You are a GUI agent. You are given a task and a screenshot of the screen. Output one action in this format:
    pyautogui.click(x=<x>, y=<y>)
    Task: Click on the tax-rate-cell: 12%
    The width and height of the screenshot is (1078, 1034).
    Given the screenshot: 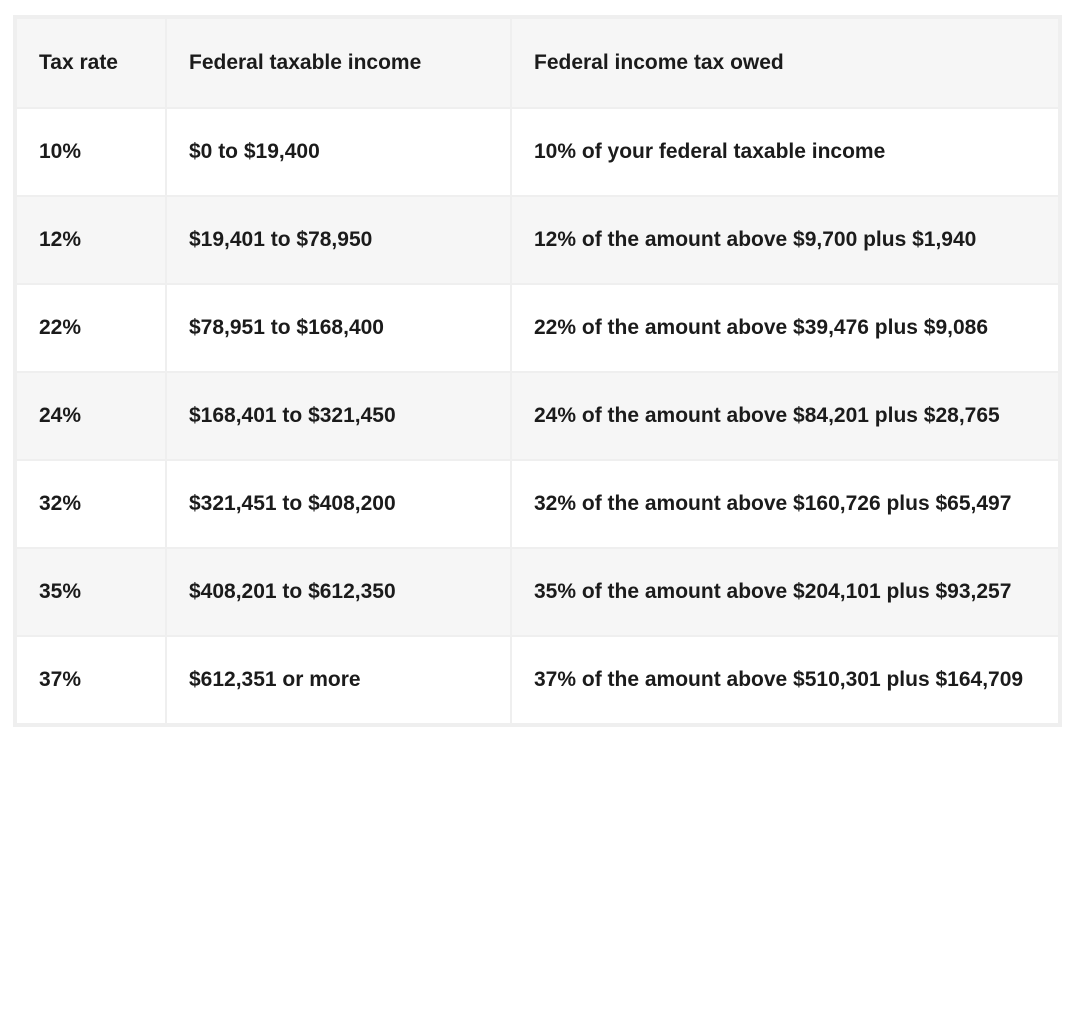 What is the action you would take?
    pyautogui.click(x=91, y=240)
    